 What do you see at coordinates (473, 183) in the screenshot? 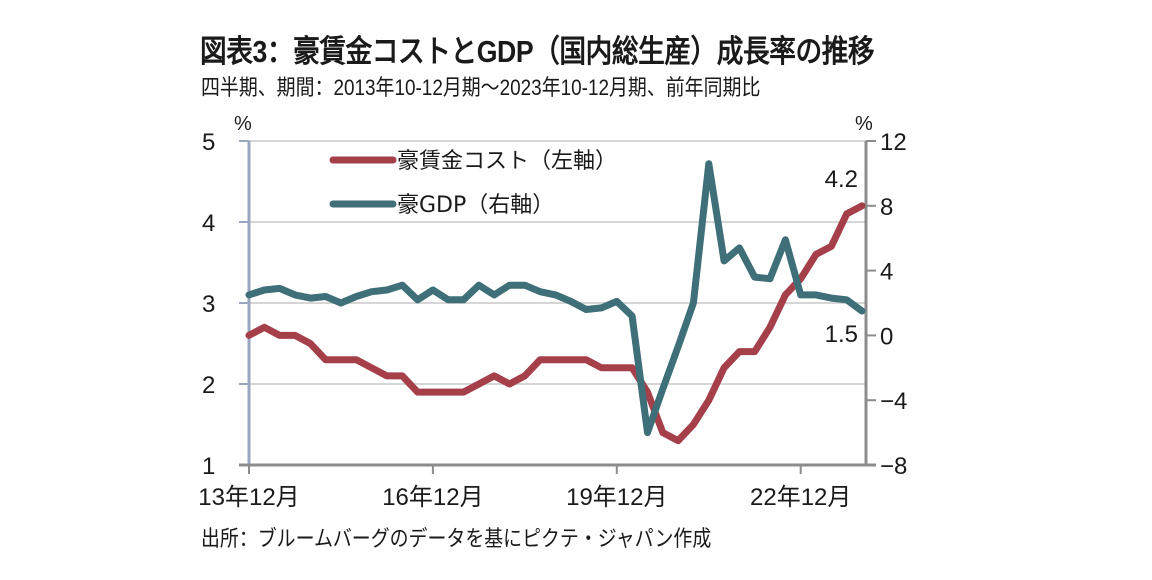
I see `legend: 豪賃金コスト（左軸） 豪GDP（右軸）` at bounding box center [473, 183].